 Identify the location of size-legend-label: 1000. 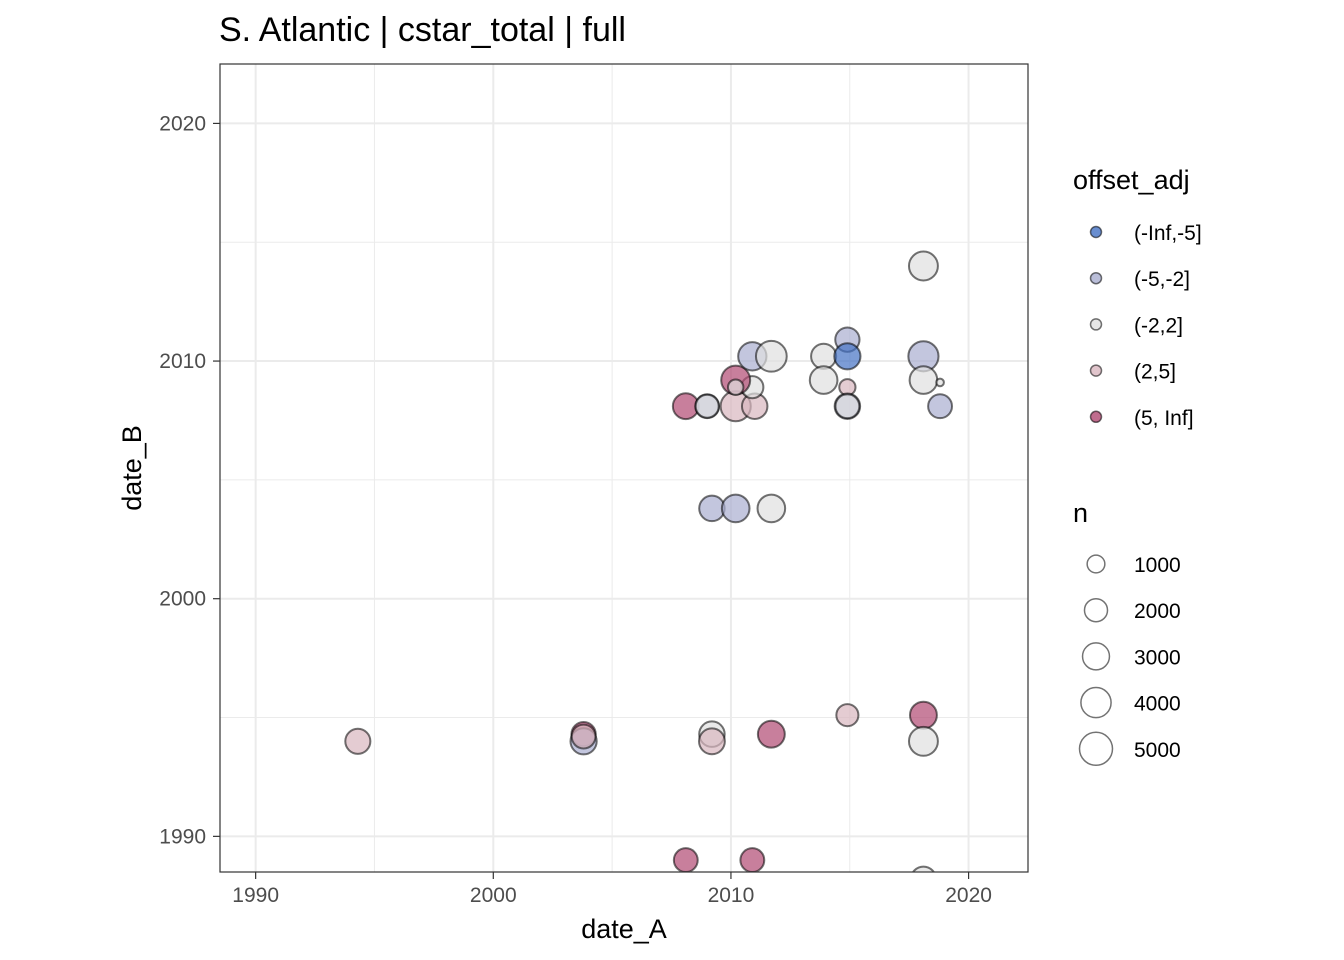
(1157, 565).